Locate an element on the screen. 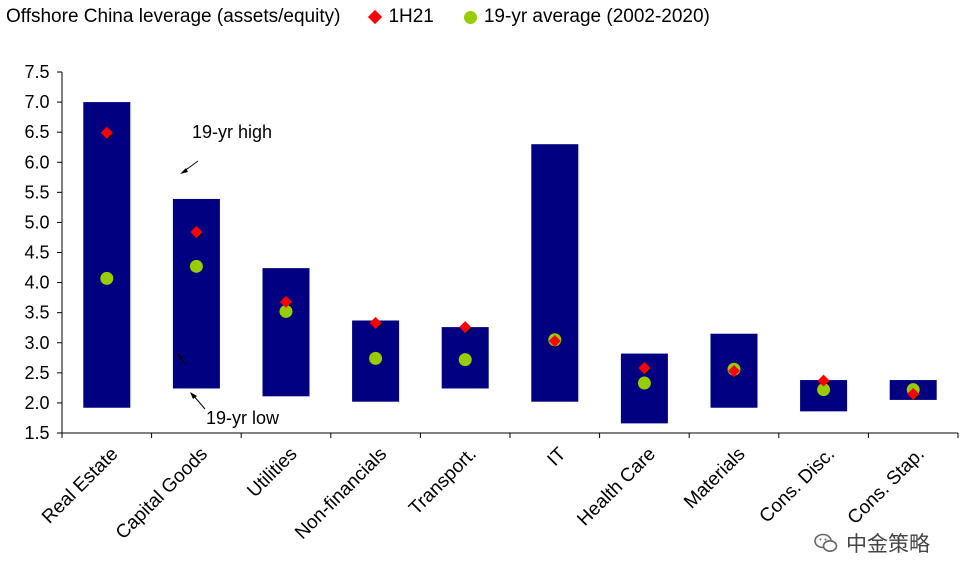 The width and height of the screenshot is (960, 584). legend-item-1h21: 1H21 is located at coordinates (401, 17).